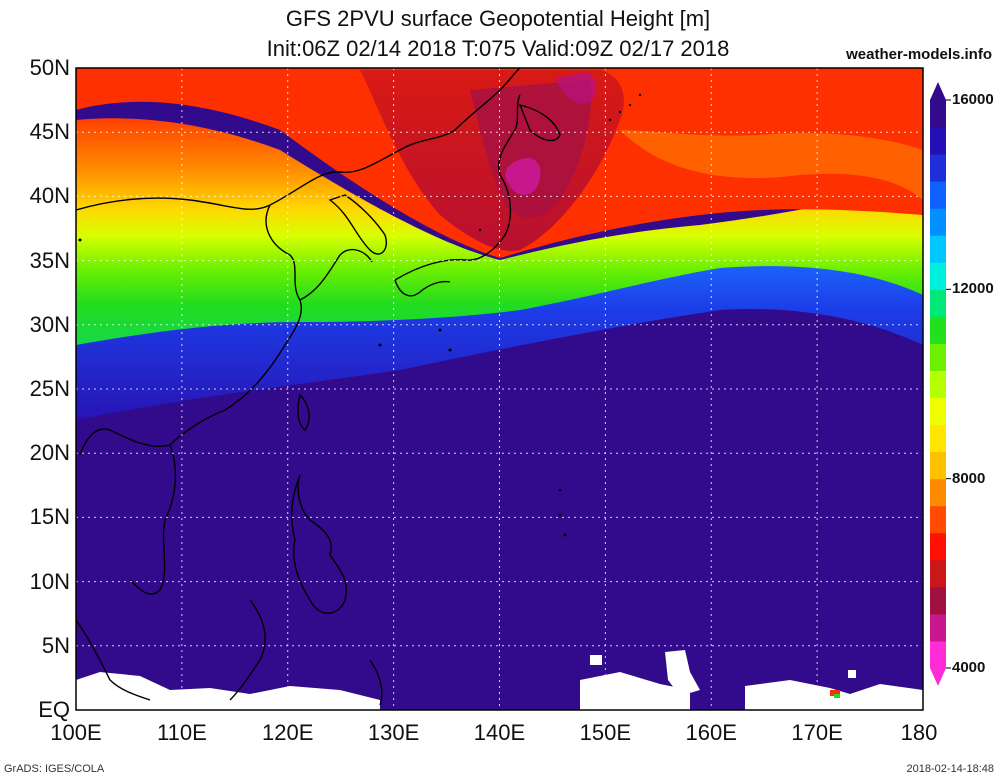 Image resolution: width=1000 pixels, height=779 pixels. I want to click on lat-label: 30N, so click(49, 324).